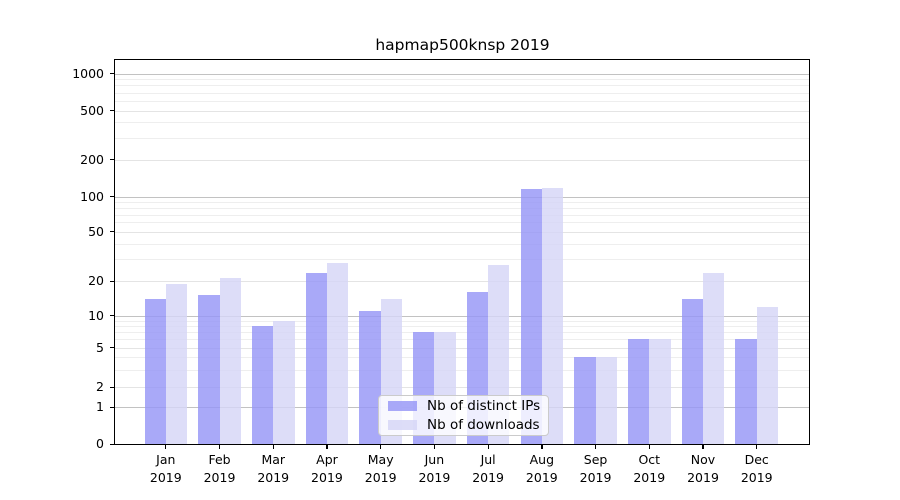 This screenshot has height=500, width=900. What do you see at coordinates (462, 45) in the screenshot?
I see `chart-title: hapmap500knsp 2019` at bounding box center [462, 45].